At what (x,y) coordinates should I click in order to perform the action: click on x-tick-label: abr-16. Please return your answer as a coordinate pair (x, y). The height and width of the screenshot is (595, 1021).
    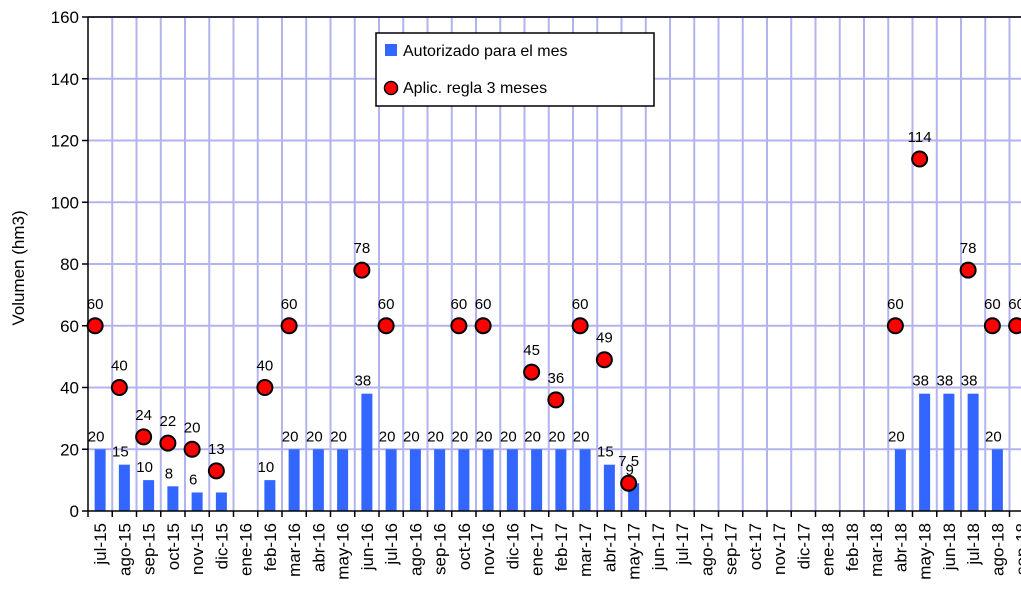
    Looking at the image, I should click on (318, 547).